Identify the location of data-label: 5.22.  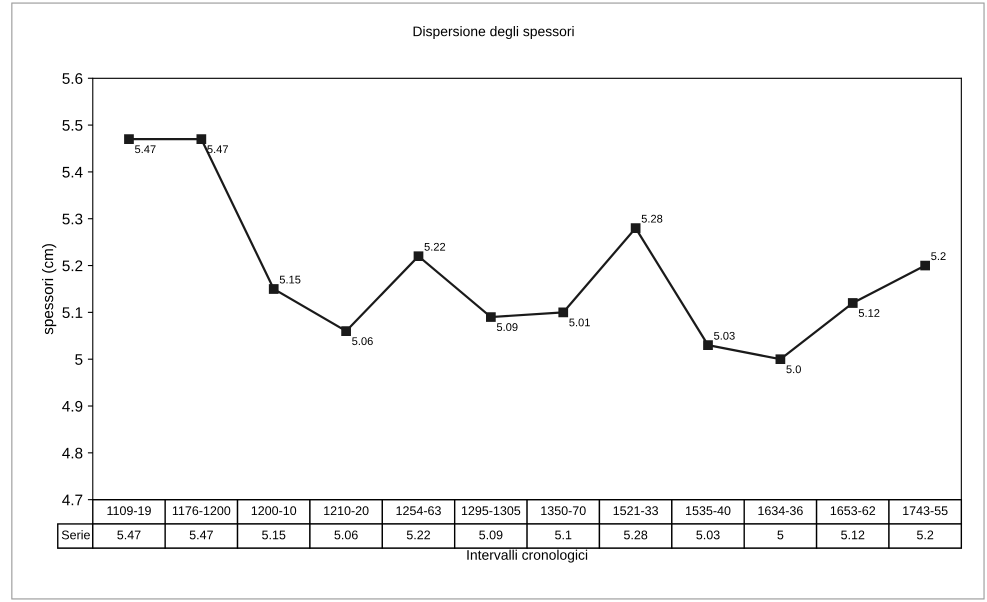
(418, 535).